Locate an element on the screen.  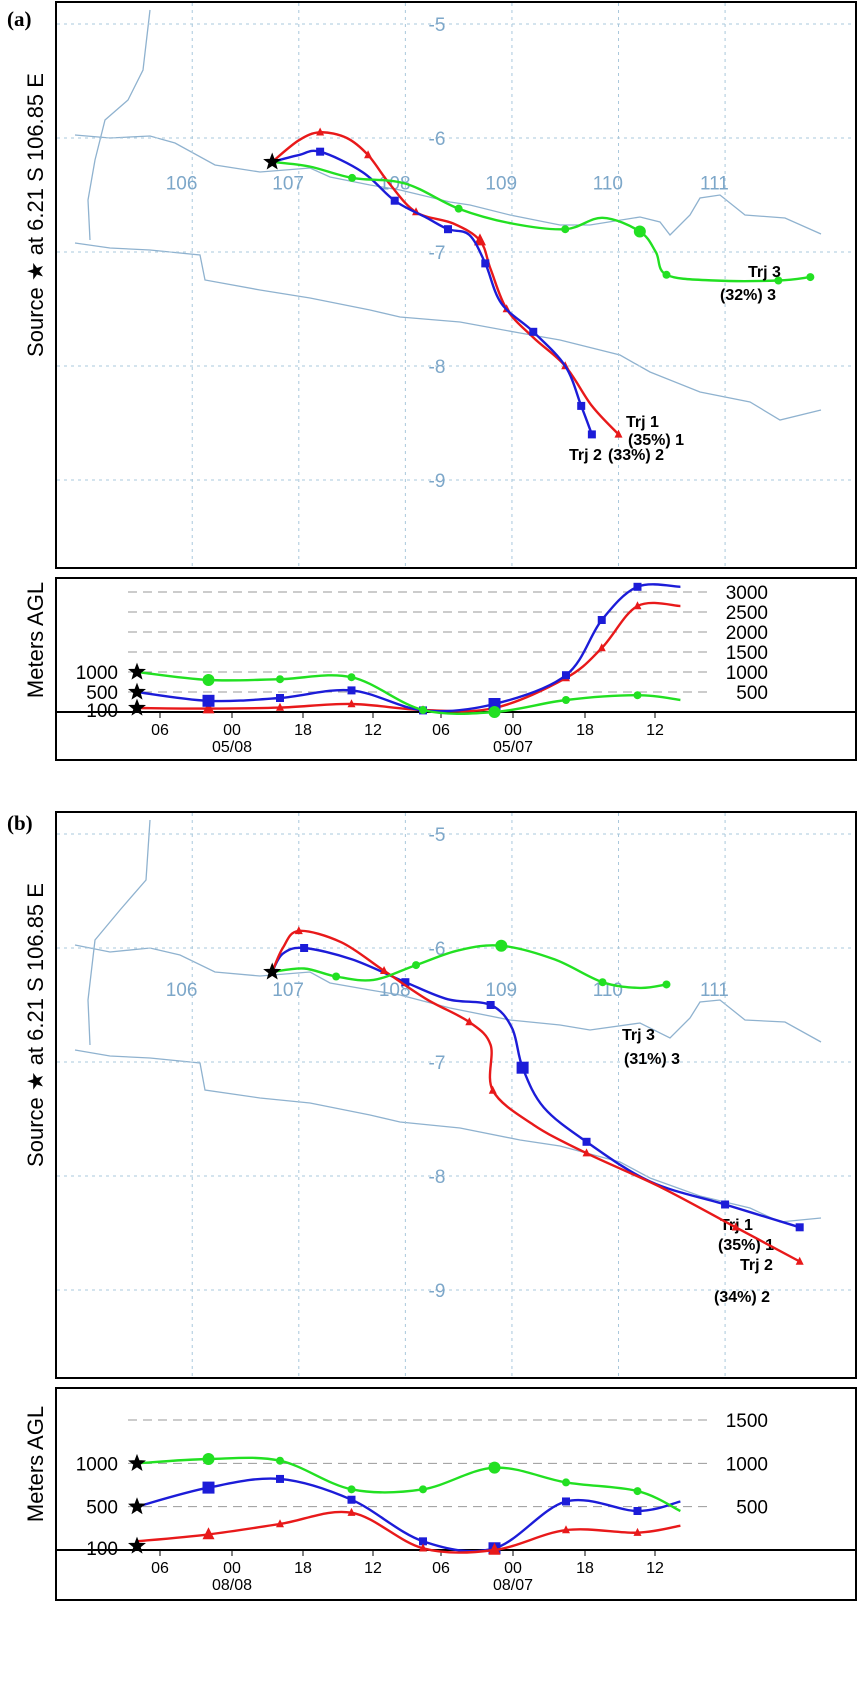
height-tick-right: 1000 is located at coordinates (747, 673).